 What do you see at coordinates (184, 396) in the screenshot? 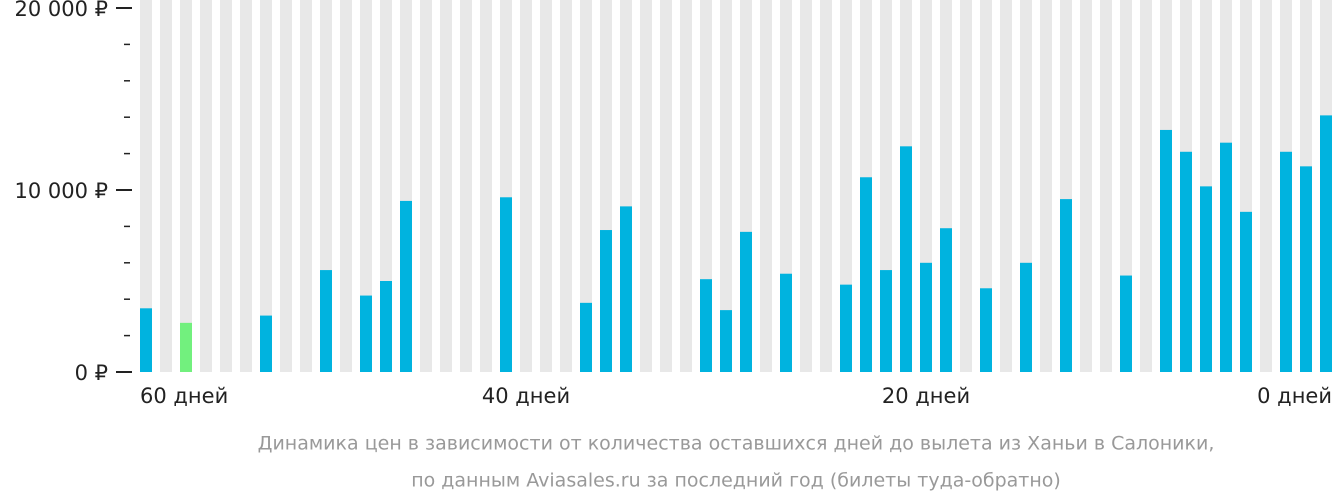
I see `x-tick-label: 60 дней` at bounding box center [184, 396].